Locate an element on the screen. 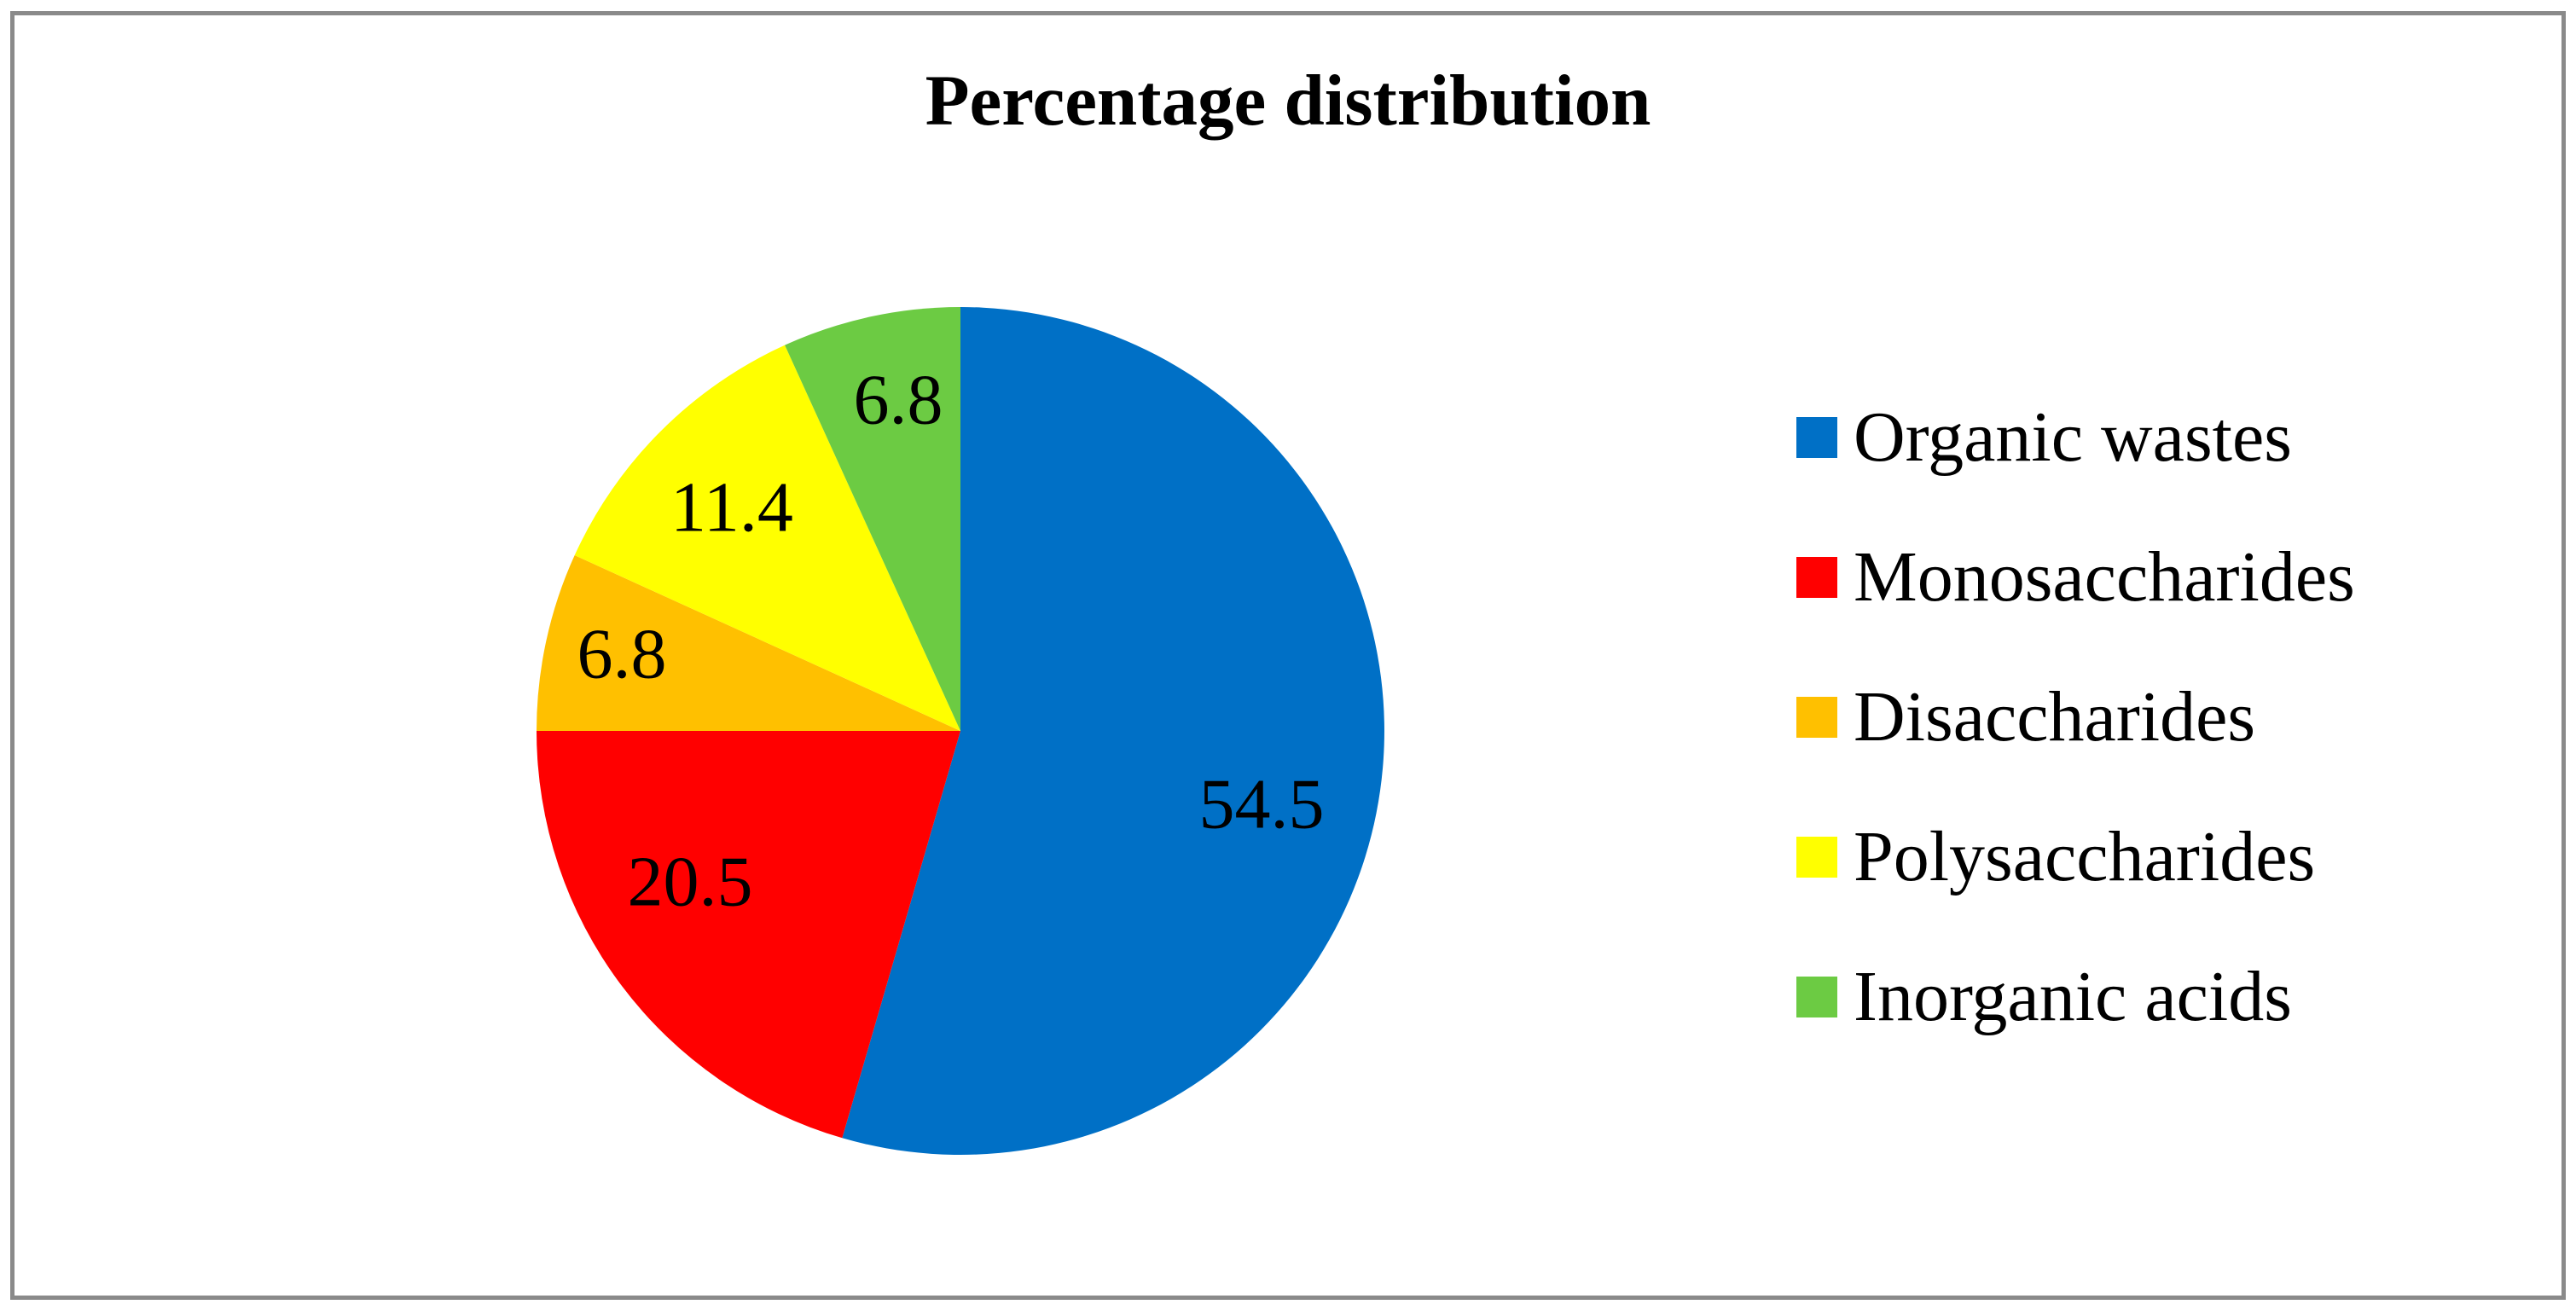 Image resolution: width=2576 pixels, height=1316 pixels. legend-item-disaccharides: Disaccharides is located at coordinates (2075, 717).